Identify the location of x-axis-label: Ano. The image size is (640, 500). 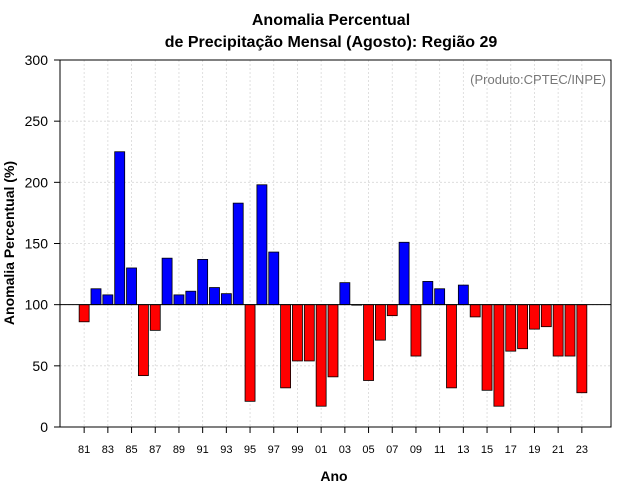
(333, 476).